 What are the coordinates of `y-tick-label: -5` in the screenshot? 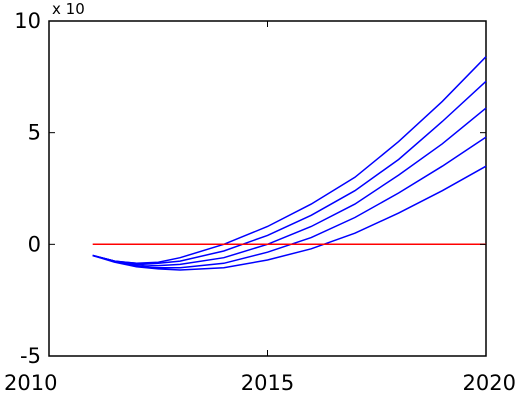 It's located at (30, 356).